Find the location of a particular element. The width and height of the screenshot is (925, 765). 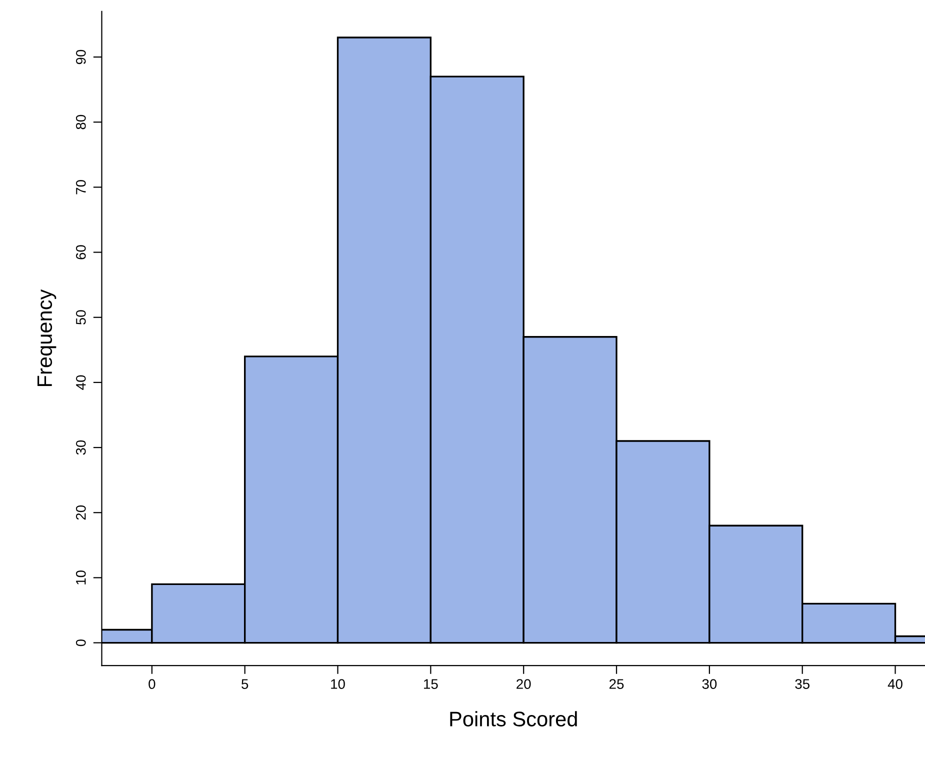

x-tick-label: 30 is located at coordinates (709, 684).